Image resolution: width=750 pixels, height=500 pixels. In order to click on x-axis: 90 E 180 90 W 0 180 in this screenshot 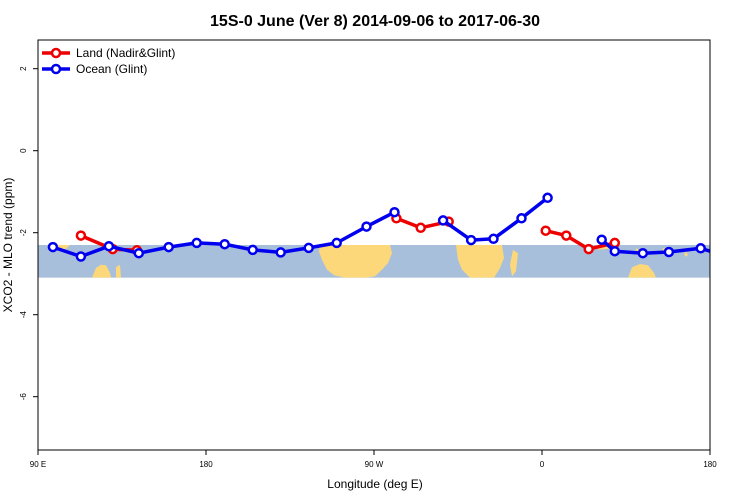, I will do `click(373, 459)`.